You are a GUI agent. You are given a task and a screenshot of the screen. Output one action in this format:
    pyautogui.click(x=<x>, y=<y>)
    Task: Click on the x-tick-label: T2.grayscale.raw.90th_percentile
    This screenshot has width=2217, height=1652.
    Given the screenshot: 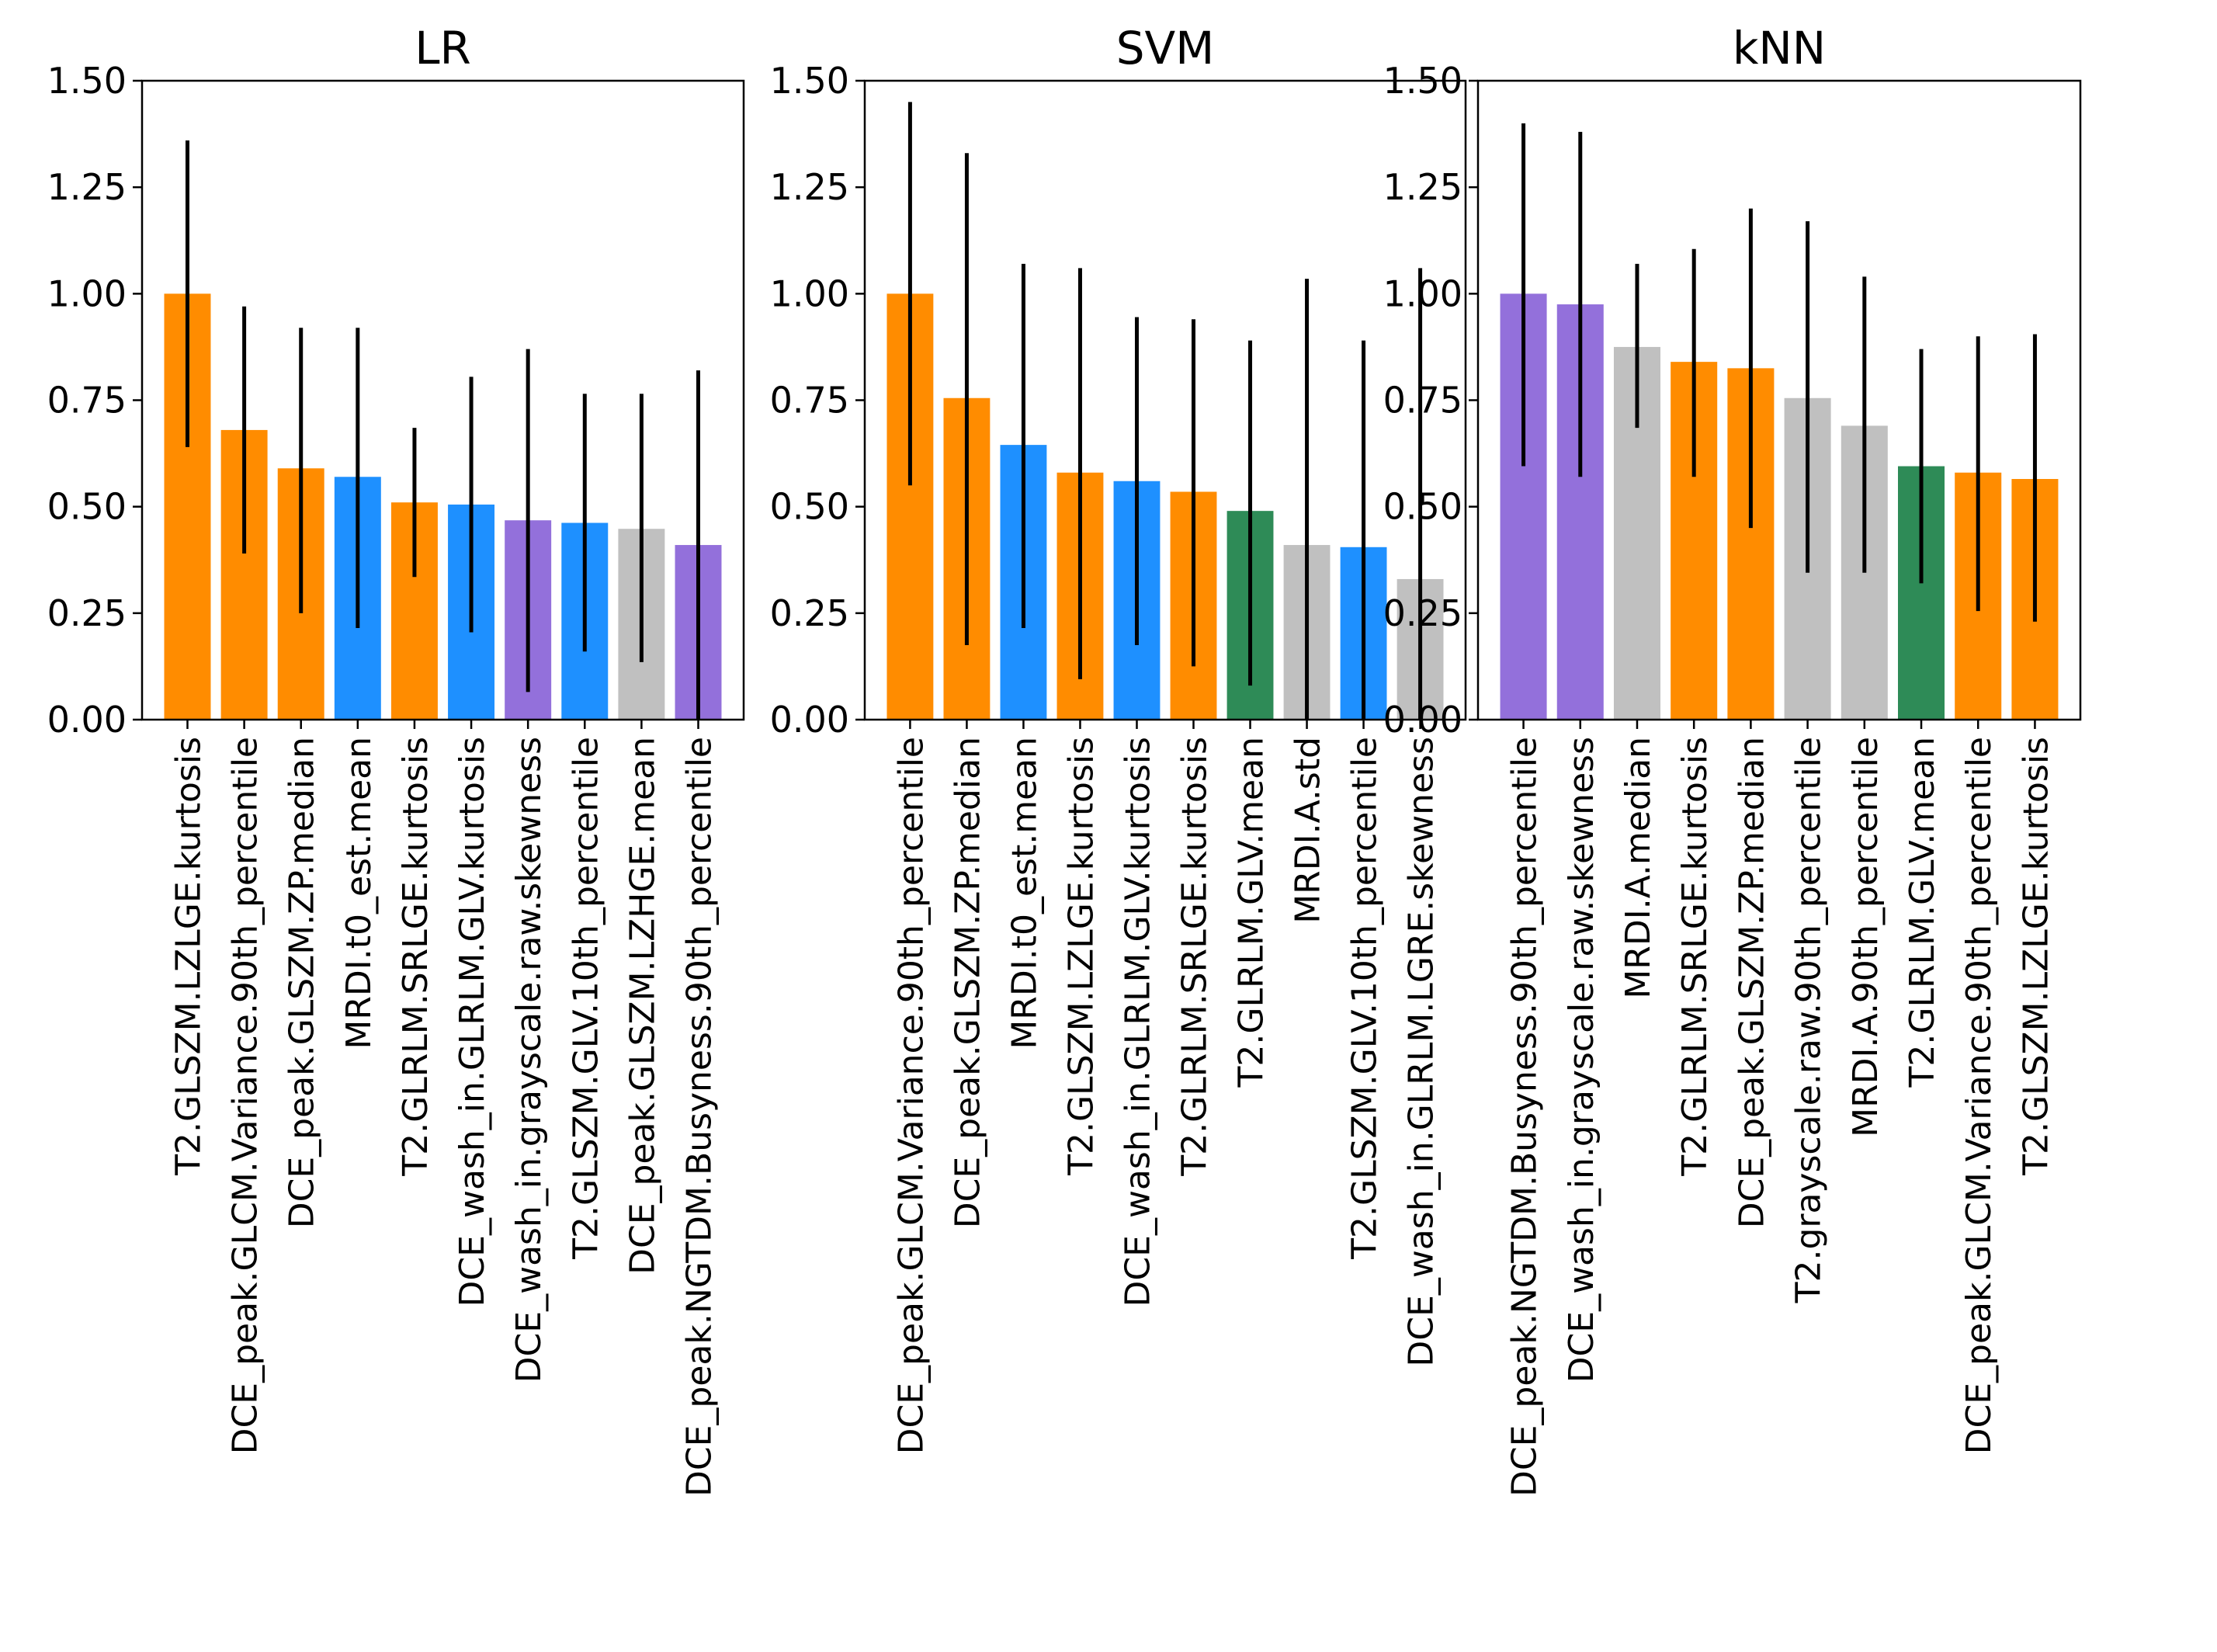 What is the action you would take?
    pyautogui.click(x=1809, y=1020)
    